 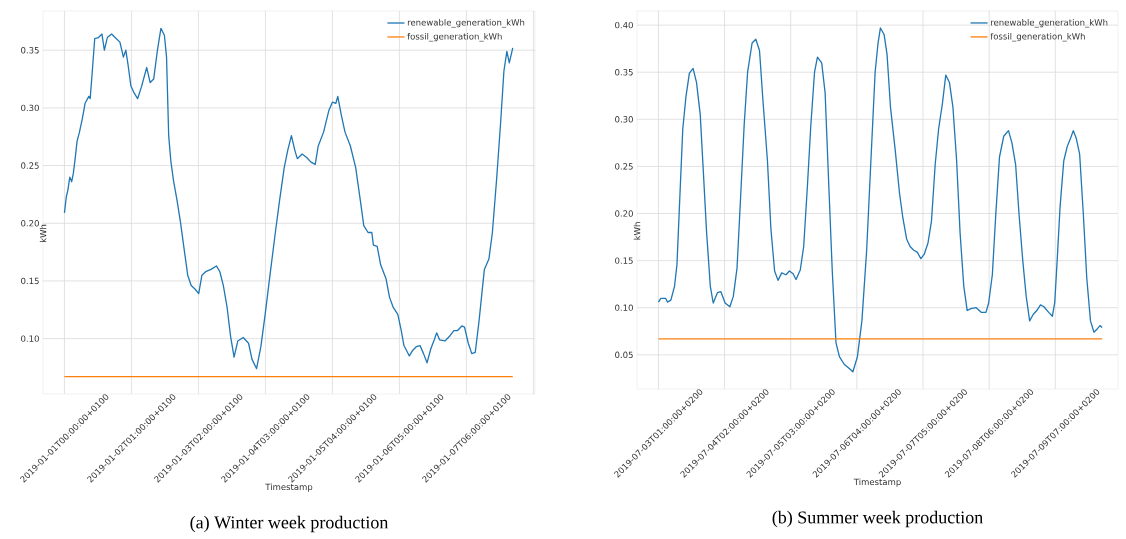 What do you see at coordinates (624, 25) in the screenshot?
I see `y-tick-label: 0.40` at bounding box center [624, 25].